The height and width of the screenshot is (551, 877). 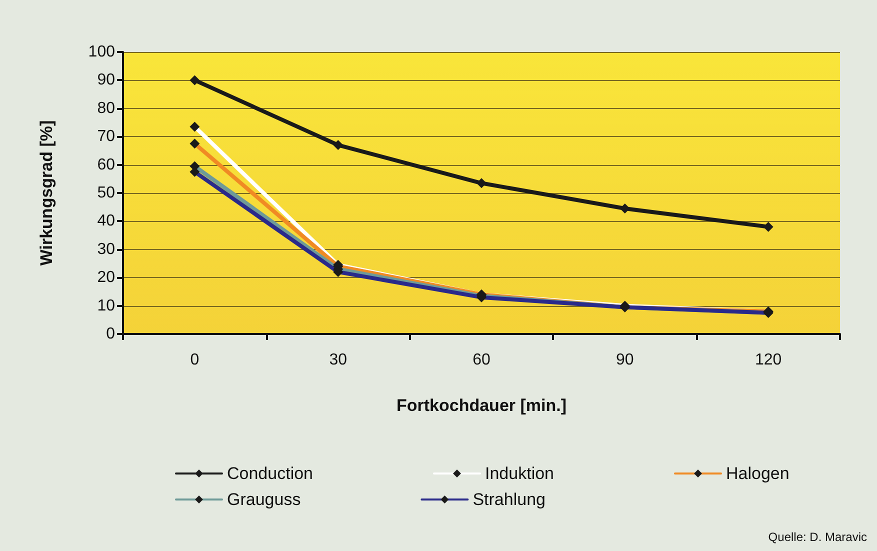 What do you see at coordinates (758, 473) in the screenshot?
I see `legend-label: Halogen` at bounding box center [758, 473].